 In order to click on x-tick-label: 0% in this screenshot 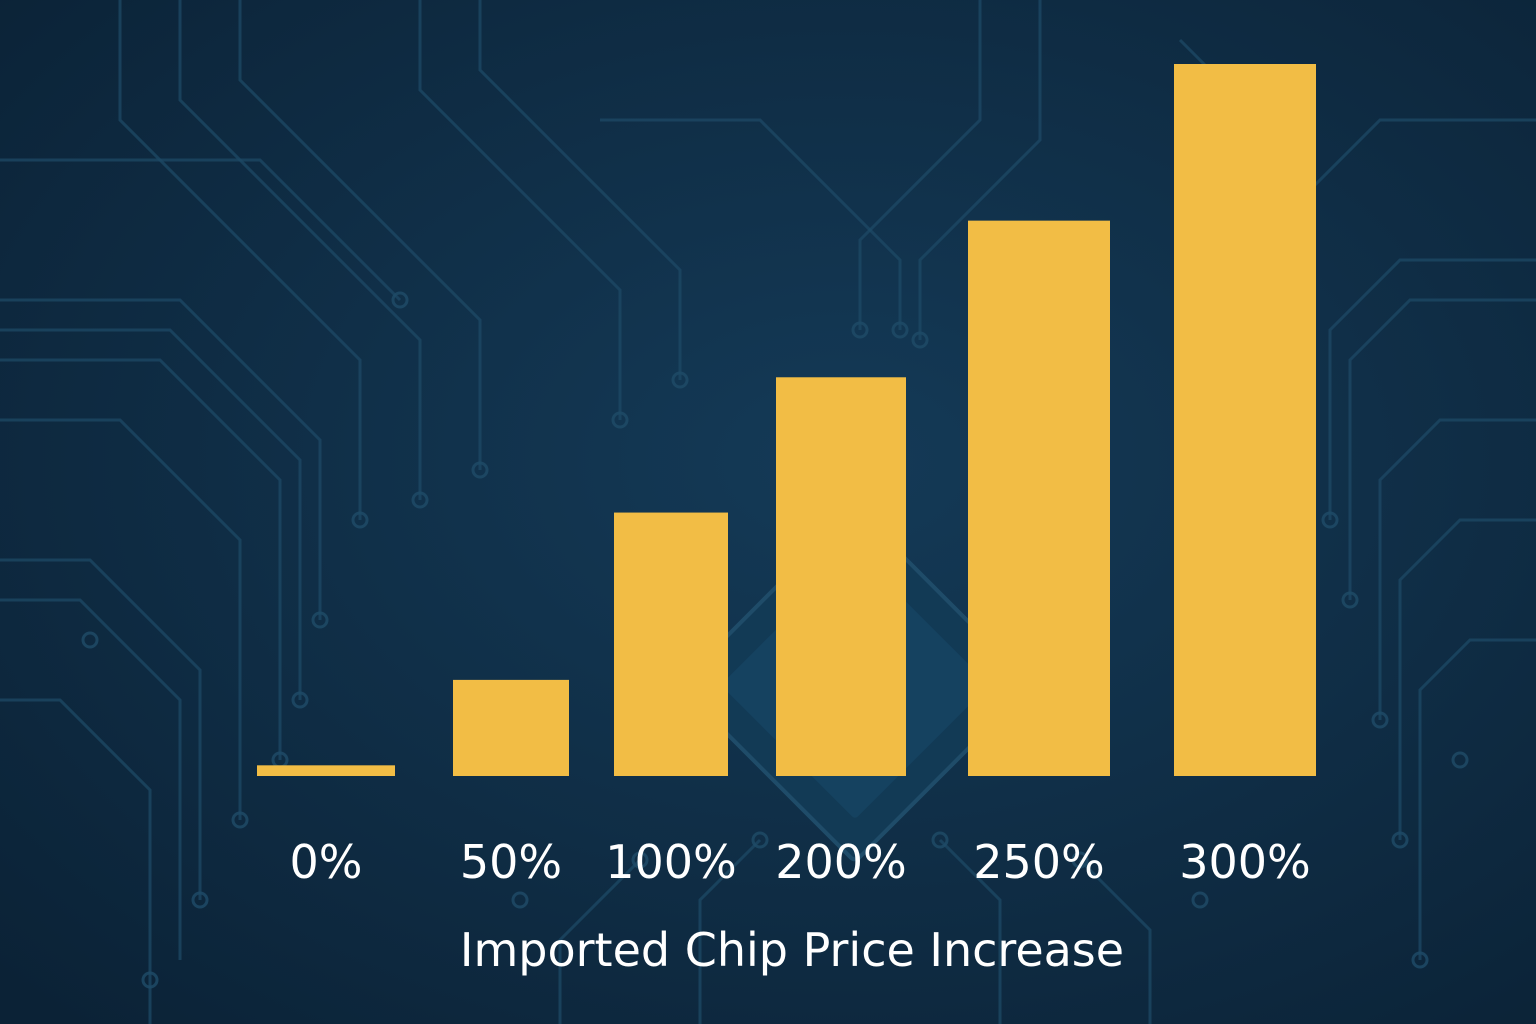, I will do `click(326, 862)`.